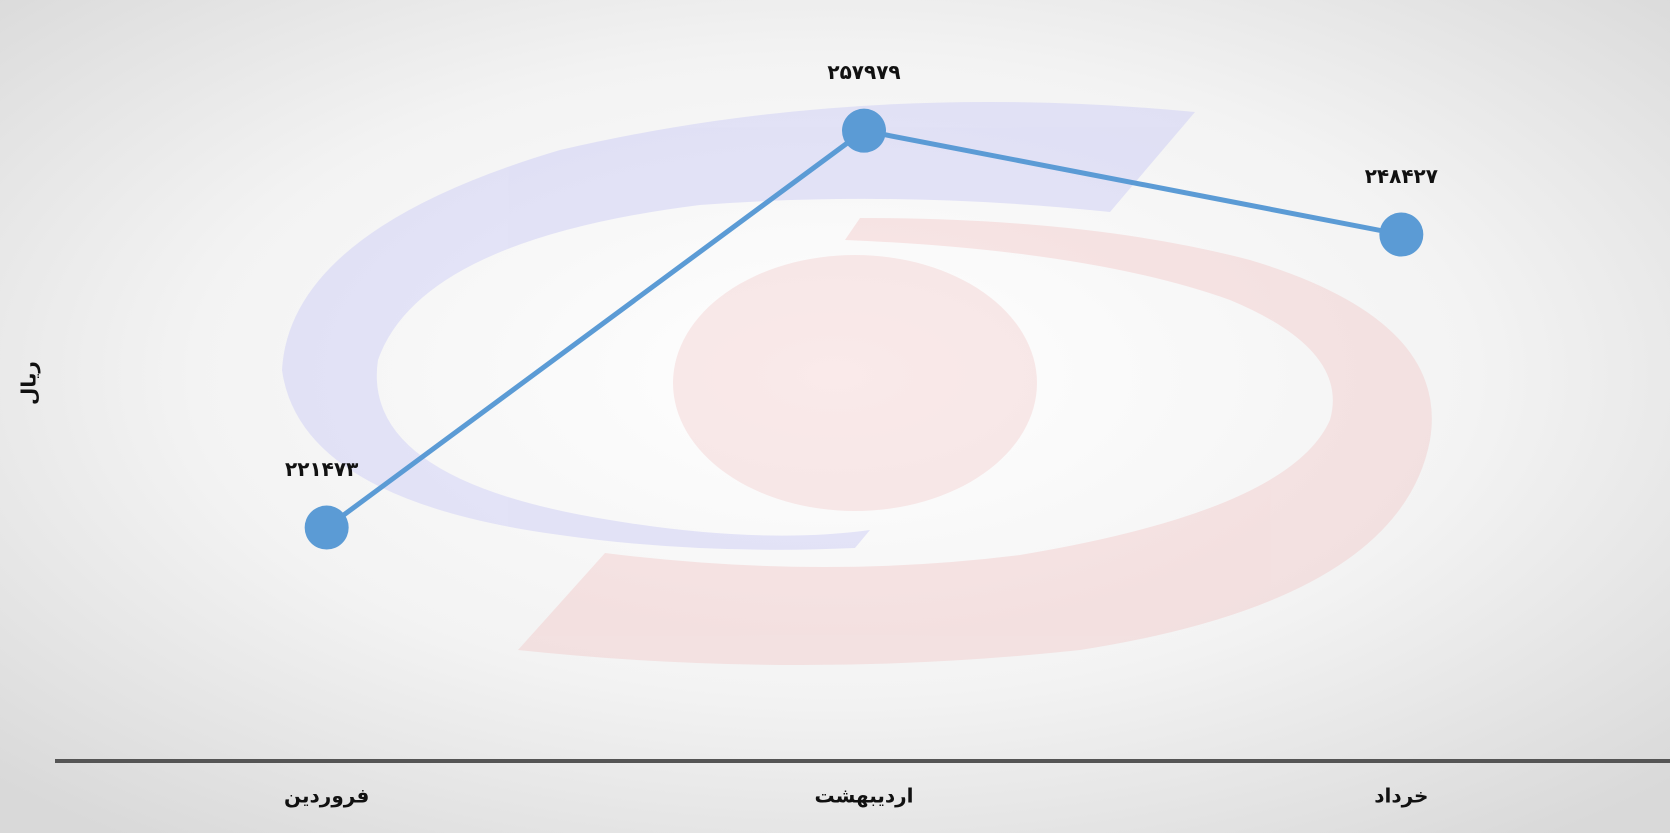 The height and width of the screenshot is (833, 1670). Describe the element at coordinates (1401, 796) in the screenshot. I see `x-tick-label: خرداد` at that location.